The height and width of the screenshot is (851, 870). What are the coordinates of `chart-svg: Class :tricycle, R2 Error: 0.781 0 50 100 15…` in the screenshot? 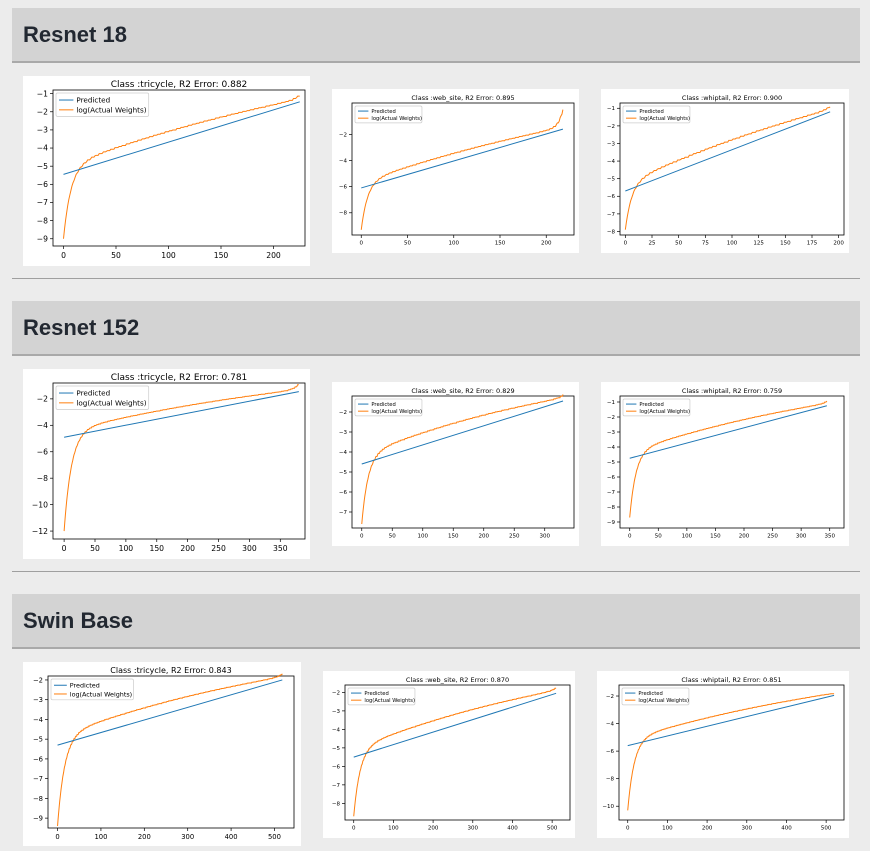 It's located at (169, 463).